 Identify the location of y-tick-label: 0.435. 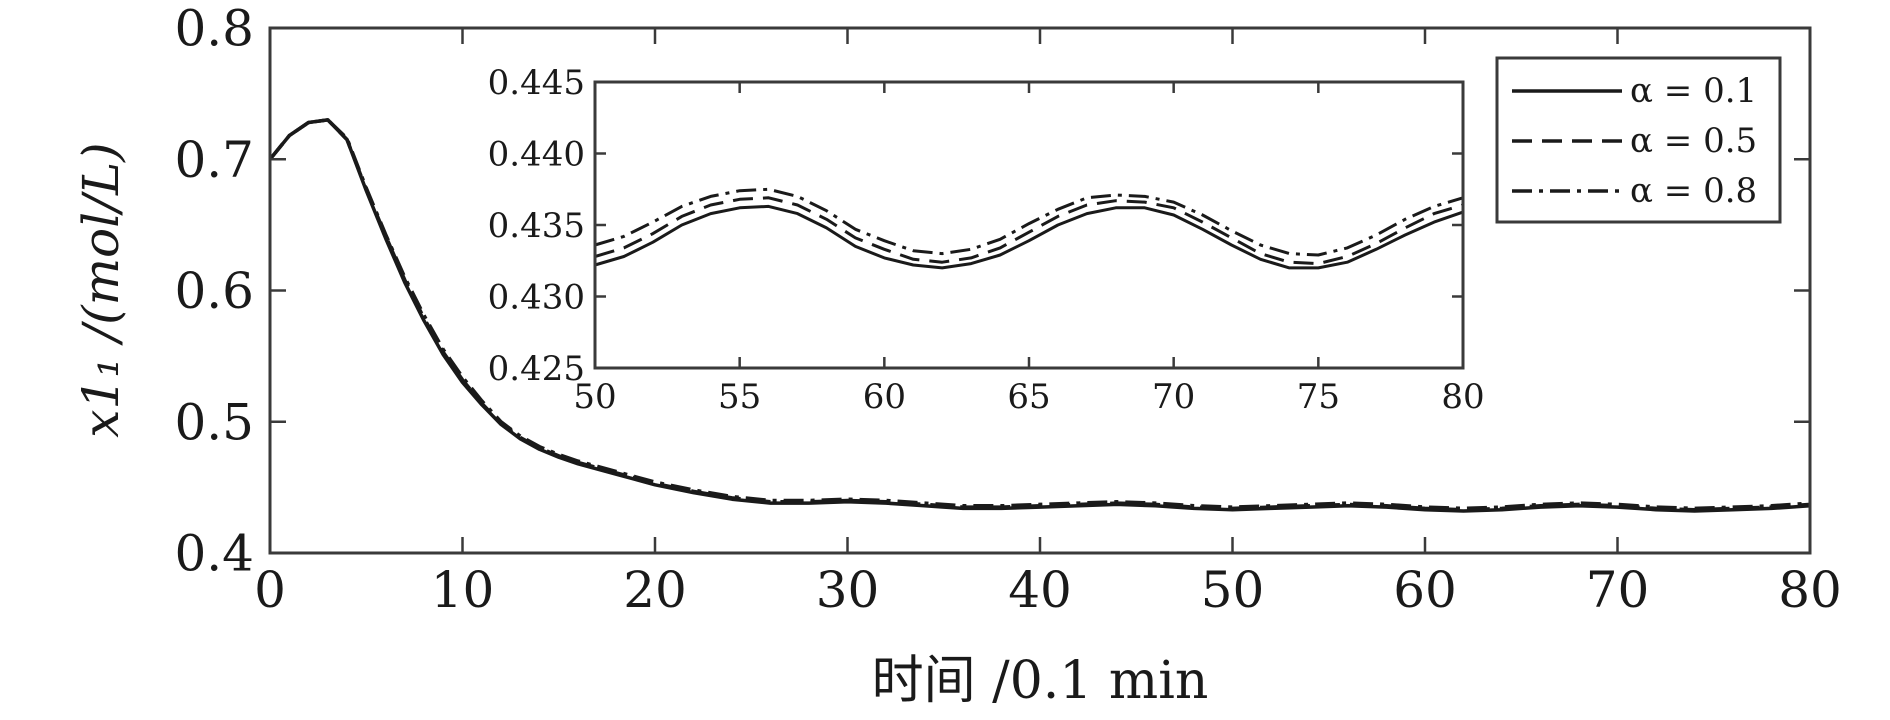
(536, 226).